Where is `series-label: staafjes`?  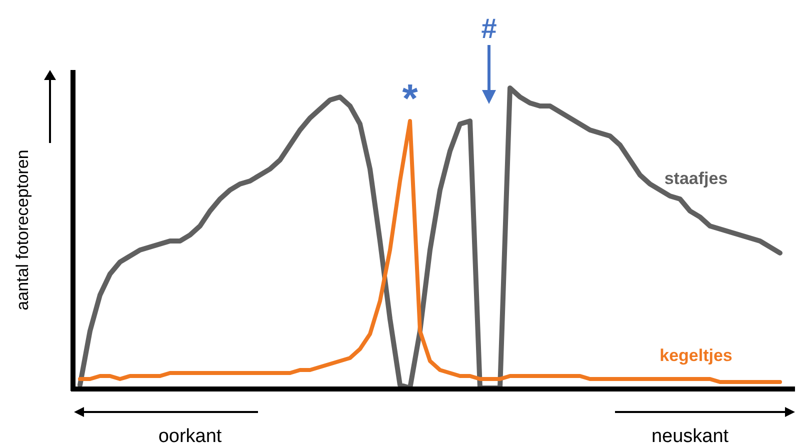 series-label: staafjes is located at coordinates (696, 178).